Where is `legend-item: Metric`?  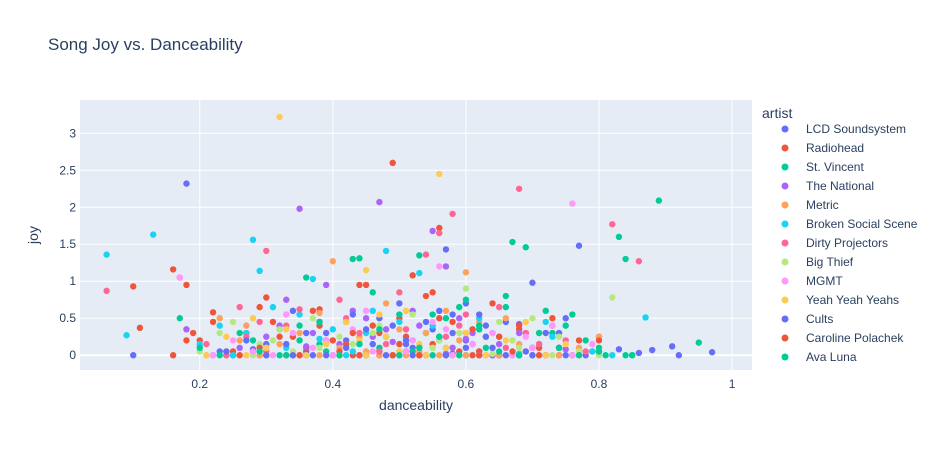 legend-item: Metric is located at coordinates (810, 205).